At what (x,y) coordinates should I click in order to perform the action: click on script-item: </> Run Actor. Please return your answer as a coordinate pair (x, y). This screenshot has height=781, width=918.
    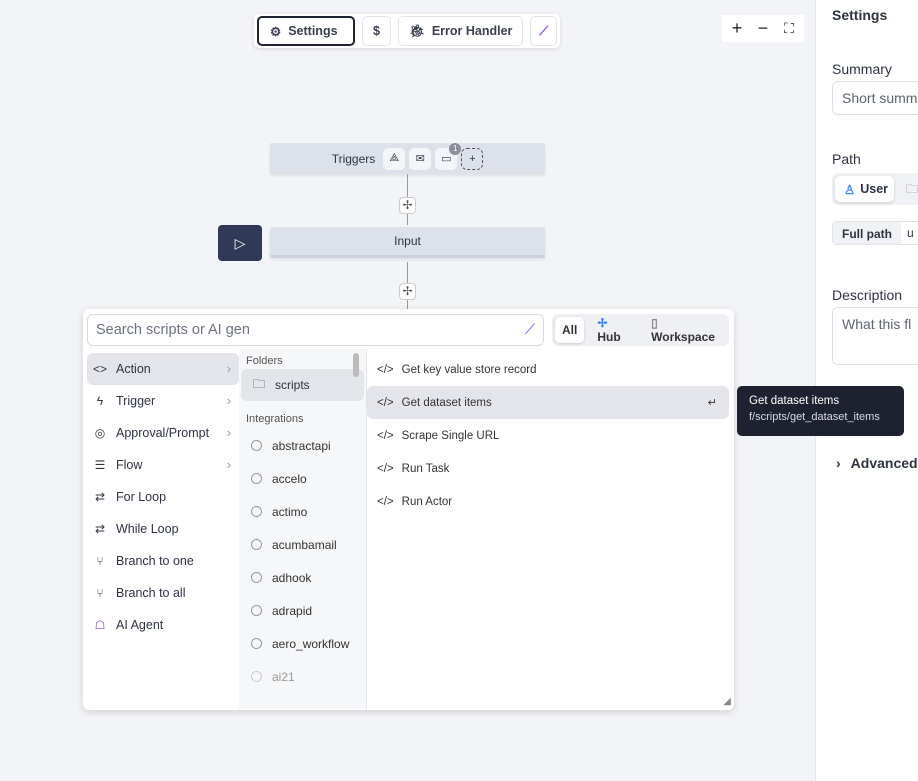
    Looking at the image, I should click on (548, 501).